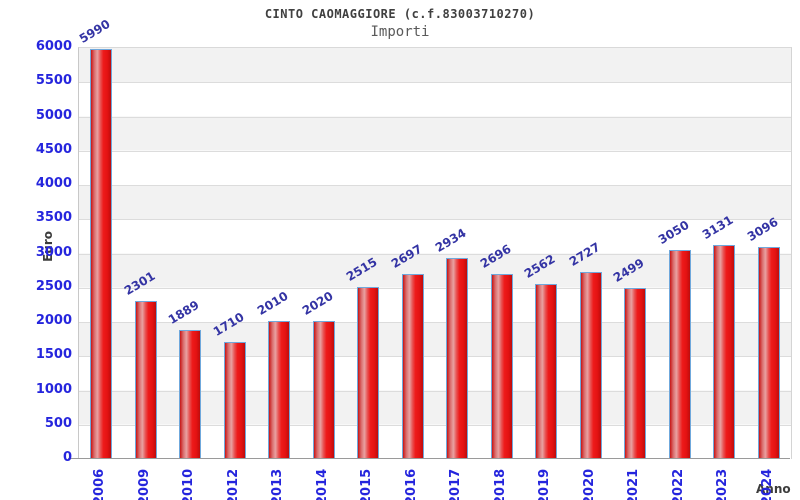 This screenshot has width=800, height=500. What do you see at coordinates (53, 149) in the screenshot?
I see `y-tick-label: 4500` at bounding box center [53, 149].